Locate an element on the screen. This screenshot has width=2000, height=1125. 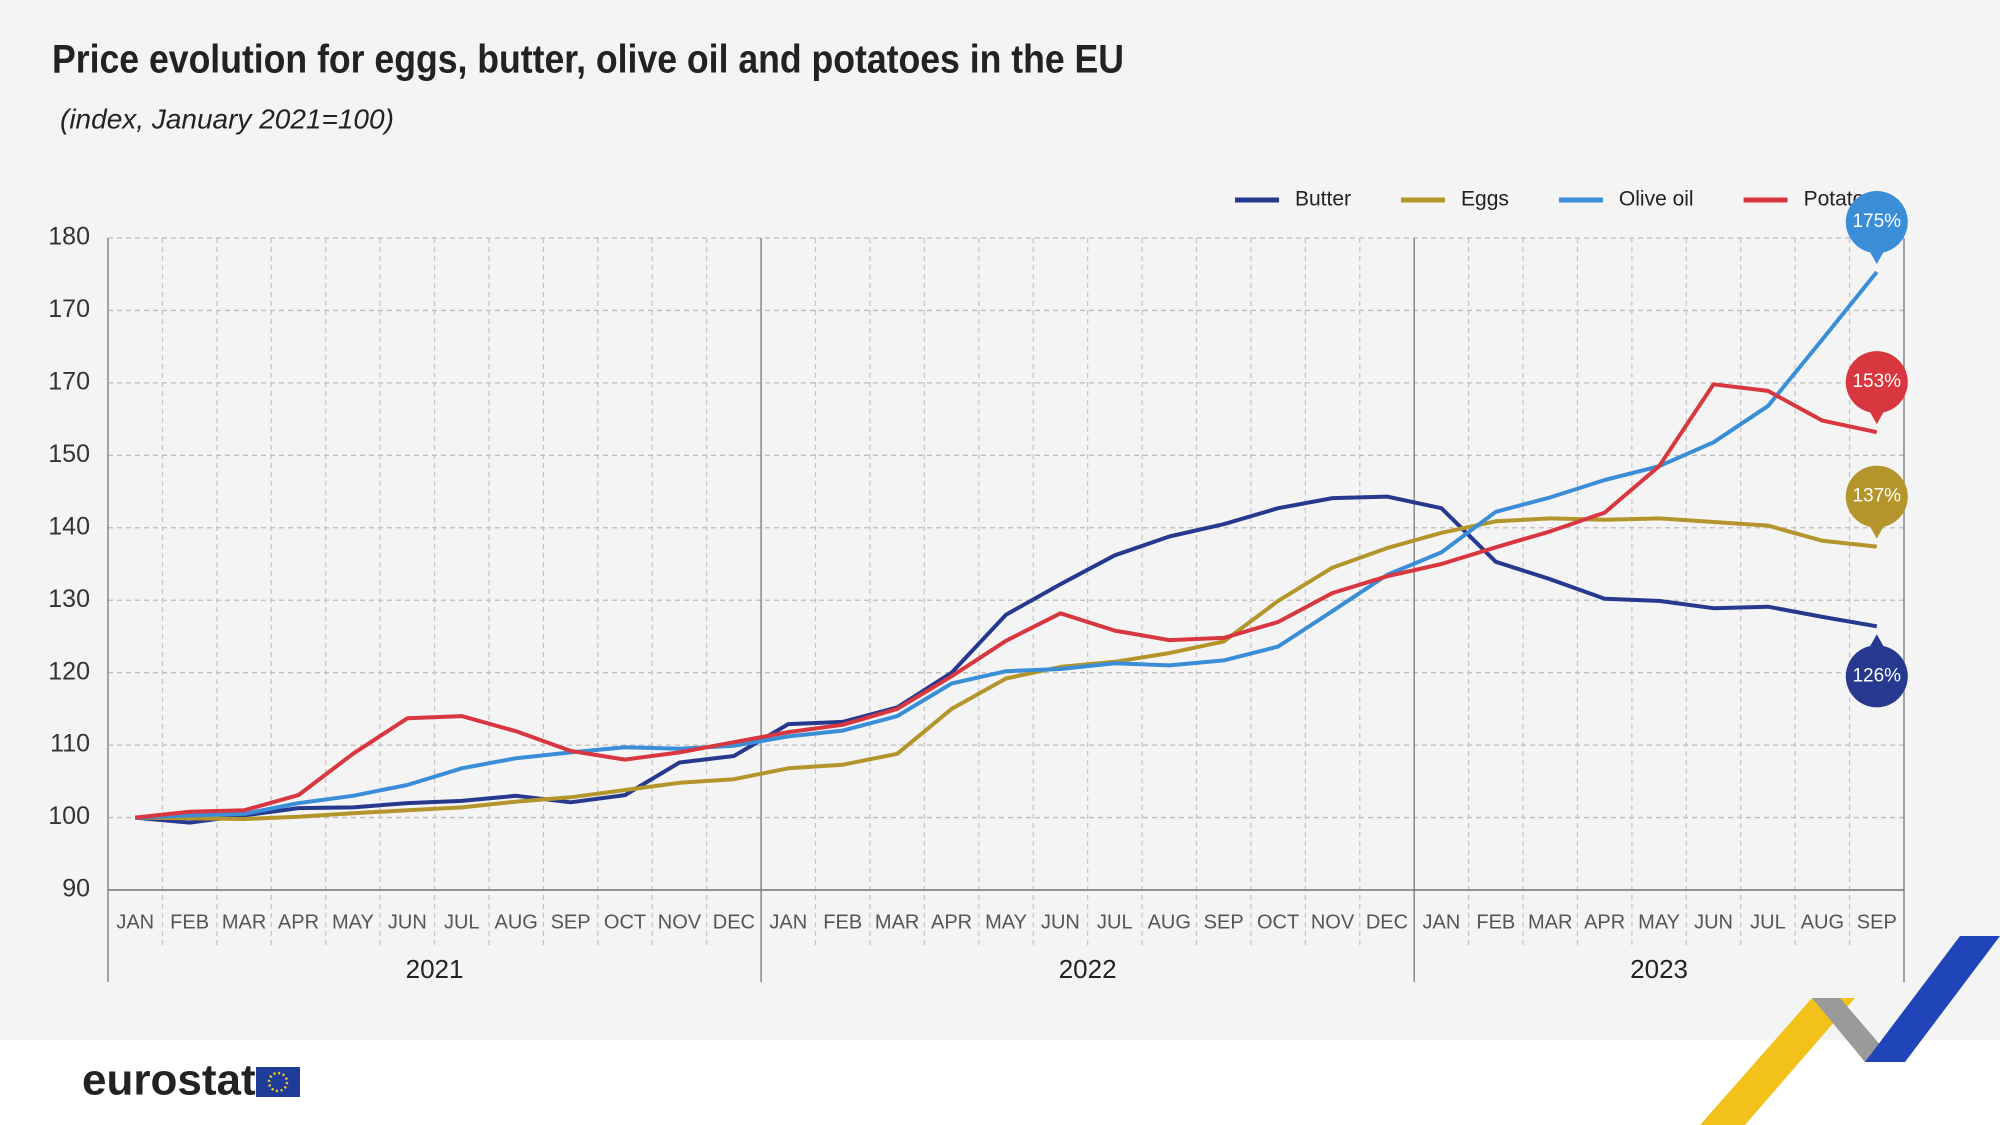
legend: Butter Eggs Olive oil Potatoes is located at coordinates (1561, 199).